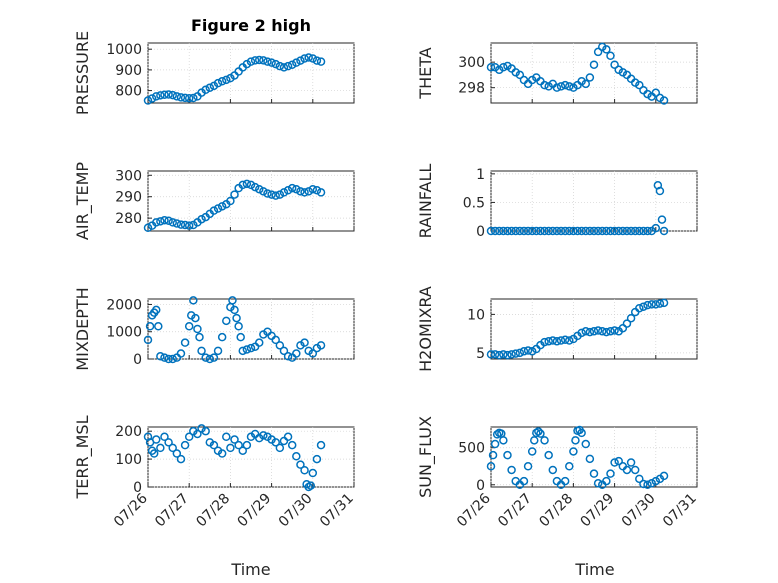 This screenshot has height=583, width=778. What do you see at coordinates (124, 333) in the screenshot?
I see `mixdepth-y-tick-label: 1000` at bounding box center [124, 333].